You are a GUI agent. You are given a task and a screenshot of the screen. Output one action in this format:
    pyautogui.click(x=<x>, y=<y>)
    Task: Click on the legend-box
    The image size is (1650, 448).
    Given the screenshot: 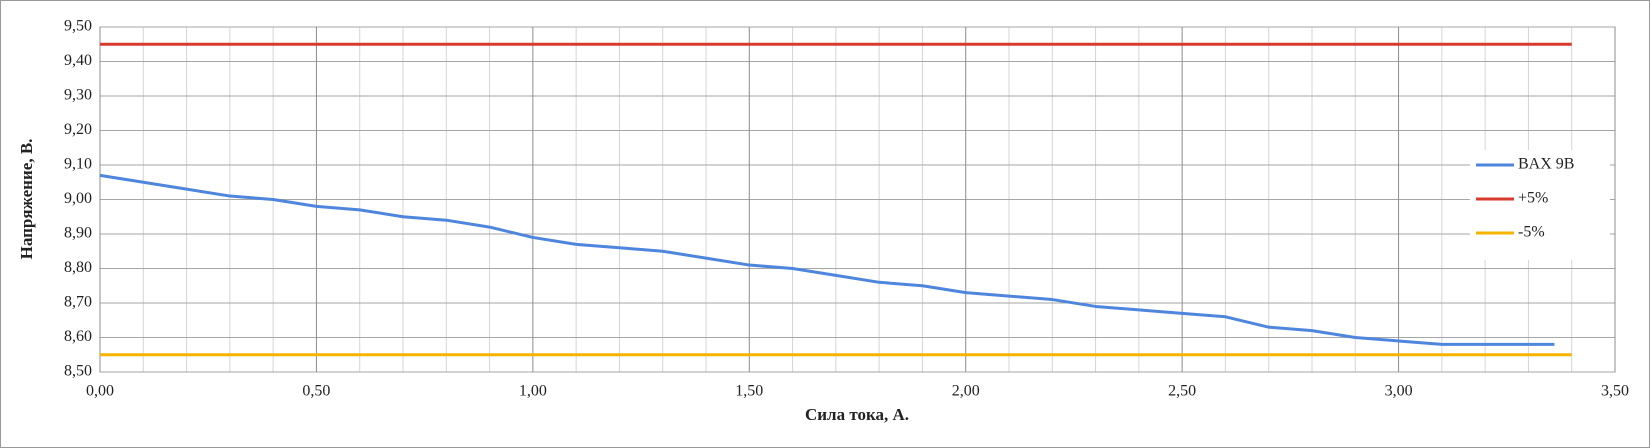 What is the action you would take?
    pyautogui.click(x=1540, y=205)
    